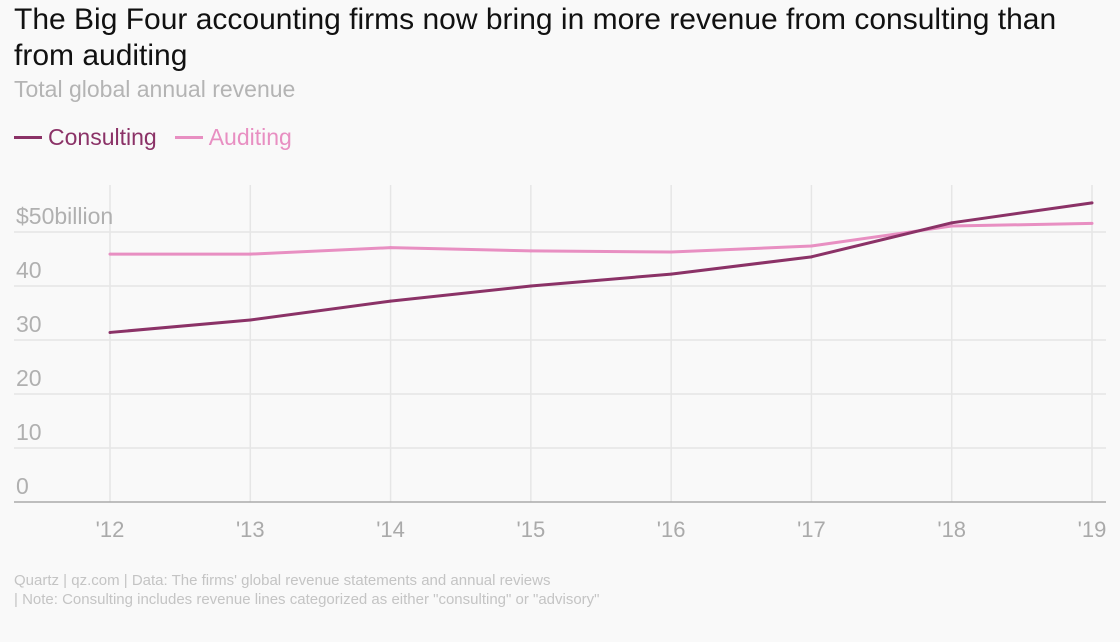 This screenshot has height=642, width=1120. I want to click on x-tick-label: '19, so click(1092, 529).